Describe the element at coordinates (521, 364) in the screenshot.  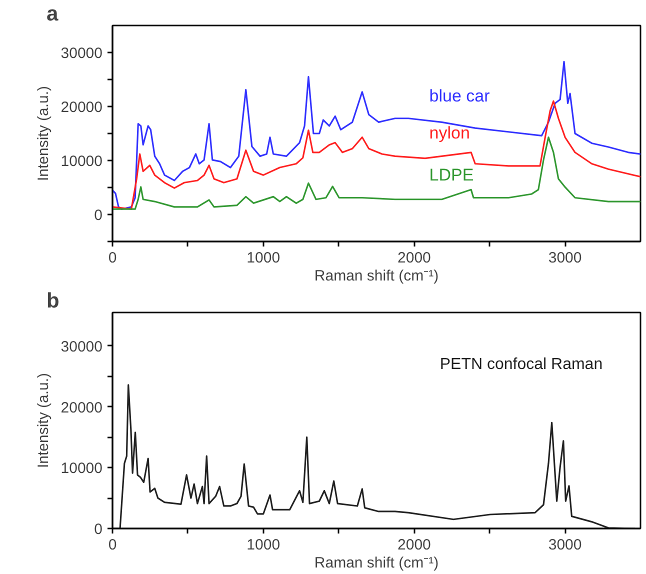
I see `text: PETN confocal Raman` at that location.